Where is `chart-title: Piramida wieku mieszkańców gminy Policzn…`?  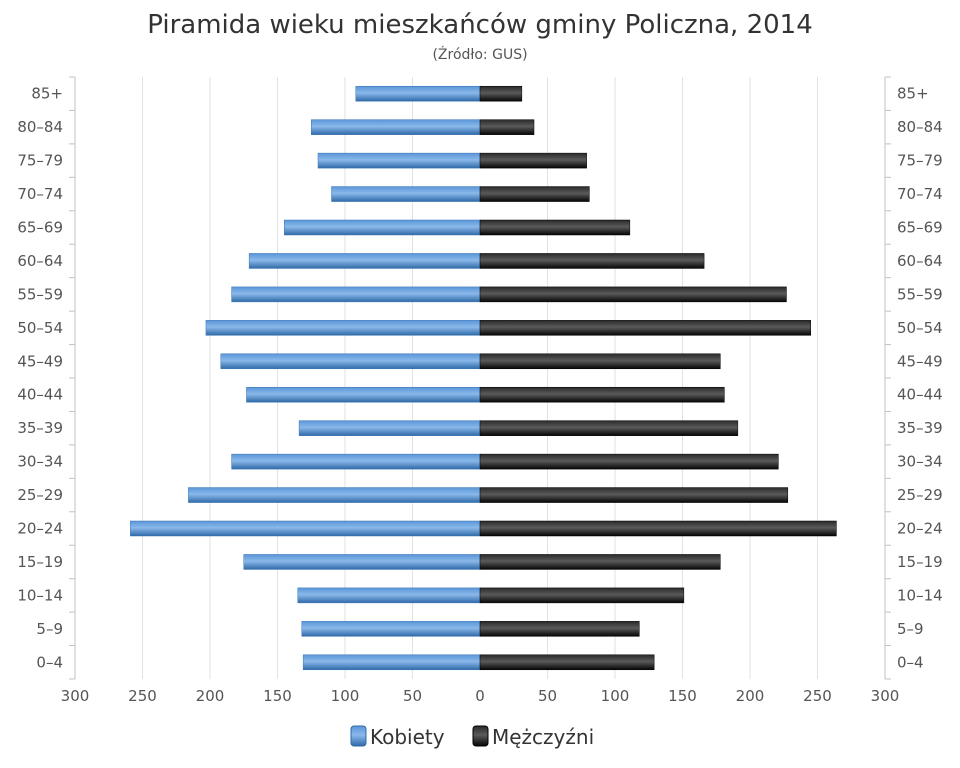
chart-title: Piramida wieku mieszkańców gminy Policzn… is located at coordinates (480, 25).